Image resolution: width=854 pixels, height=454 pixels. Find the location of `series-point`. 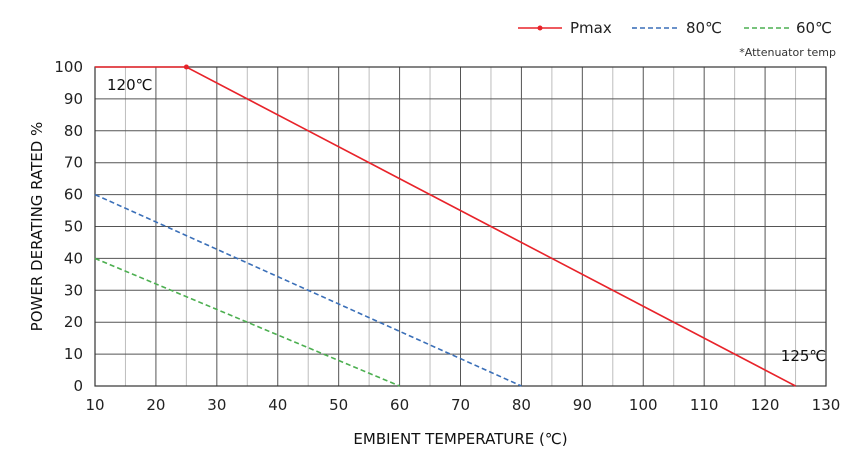

series-point is located at coordinates (186, 67).